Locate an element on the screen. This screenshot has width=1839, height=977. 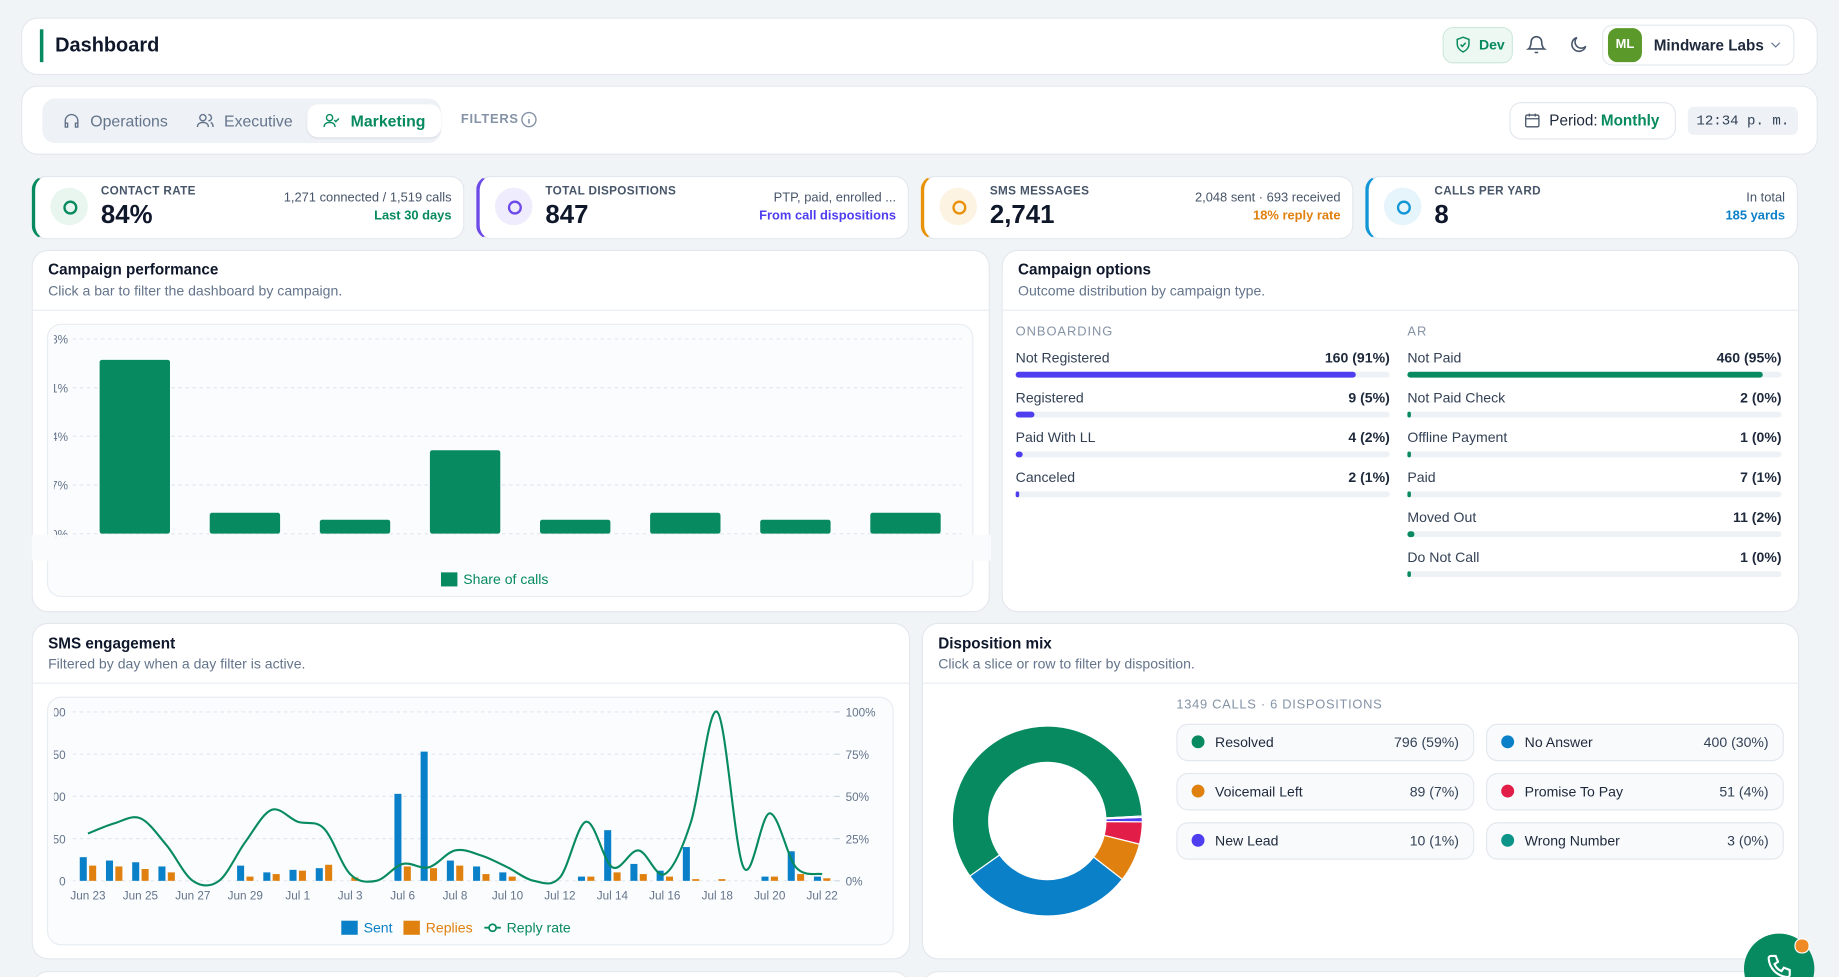
option-track is located at coordinates (1202, 414).